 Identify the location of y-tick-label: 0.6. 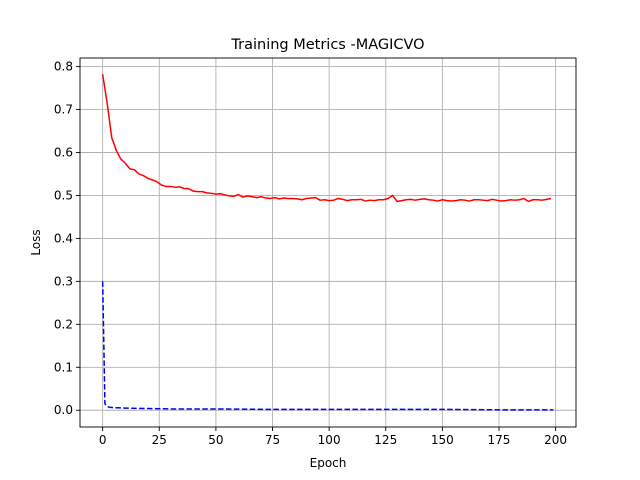
(63, 153).